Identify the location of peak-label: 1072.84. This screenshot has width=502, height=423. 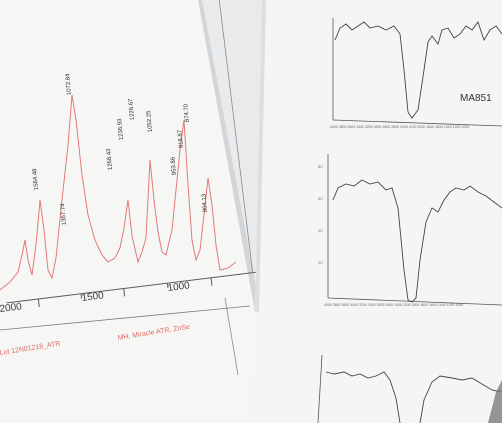
(69, 84).